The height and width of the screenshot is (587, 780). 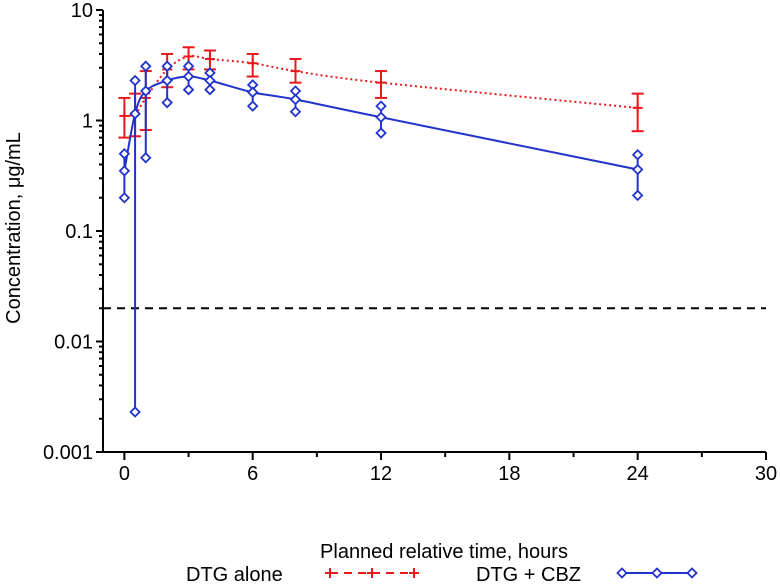 I want to click on x-axis-ticks: 0 6 12 18 24 30, so click(x=448, y=468).